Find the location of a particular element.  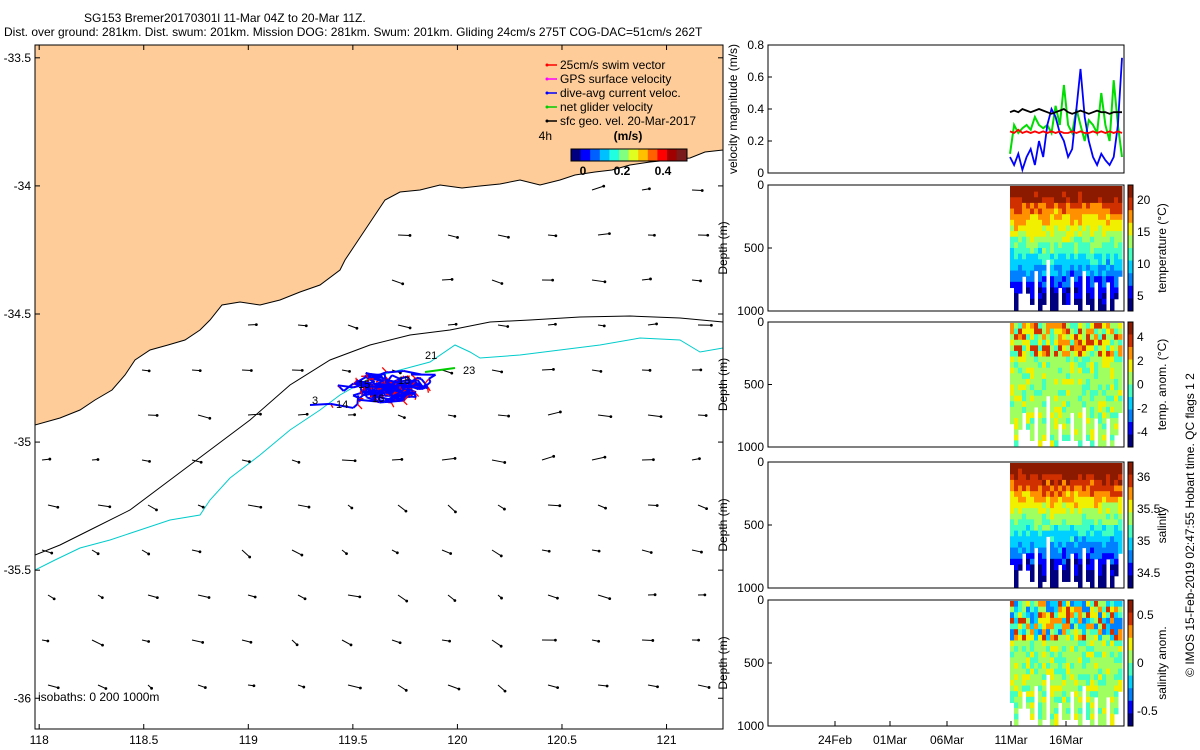

map-ytick-label: -35.5 is located at coordinates (18, 570).